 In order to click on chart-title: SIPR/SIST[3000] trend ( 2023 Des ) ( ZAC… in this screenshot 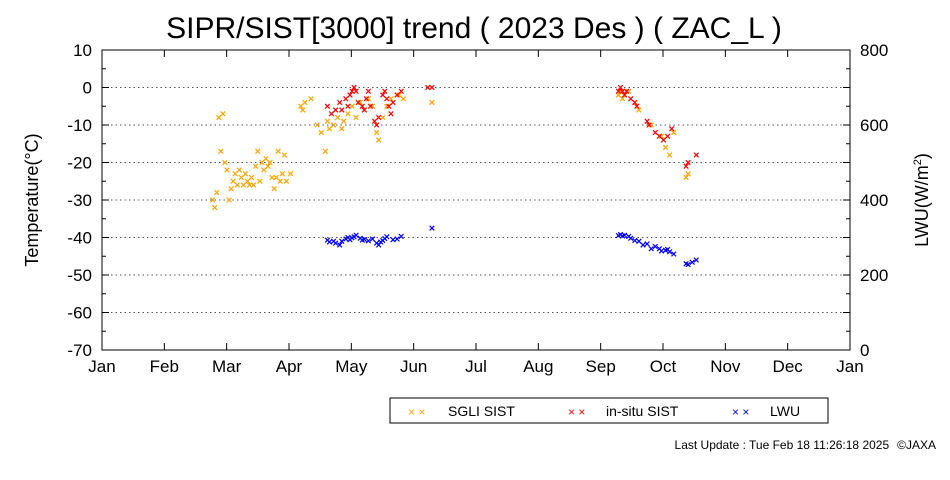, I will do `click(474, 28)`.